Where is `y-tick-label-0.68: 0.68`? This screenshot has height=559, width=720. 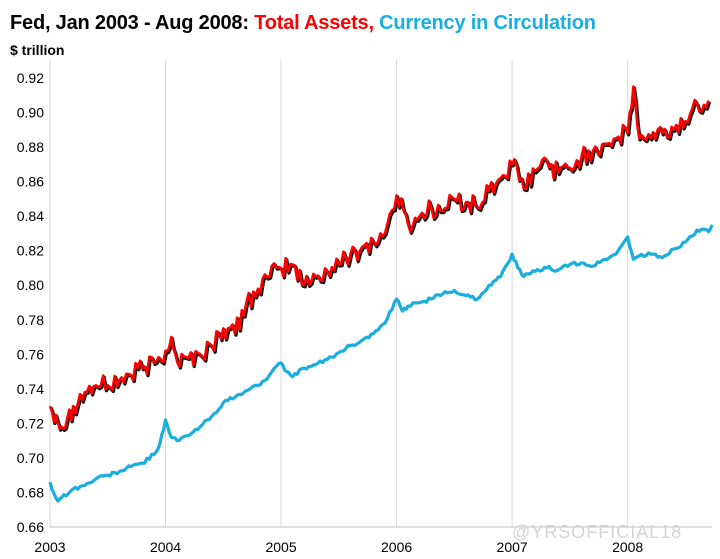 y-tick-label-0.68: 0.68 is located at coordinates (30, 492).